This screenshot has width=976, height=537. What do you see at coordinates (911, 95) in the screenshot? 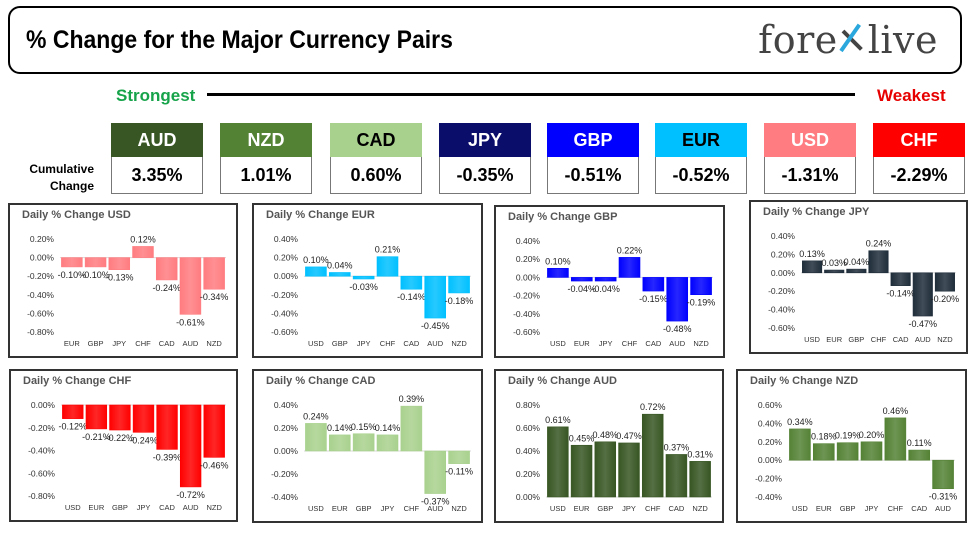
I see `weakest-label: Weakest` at bounding box center [911, 95].